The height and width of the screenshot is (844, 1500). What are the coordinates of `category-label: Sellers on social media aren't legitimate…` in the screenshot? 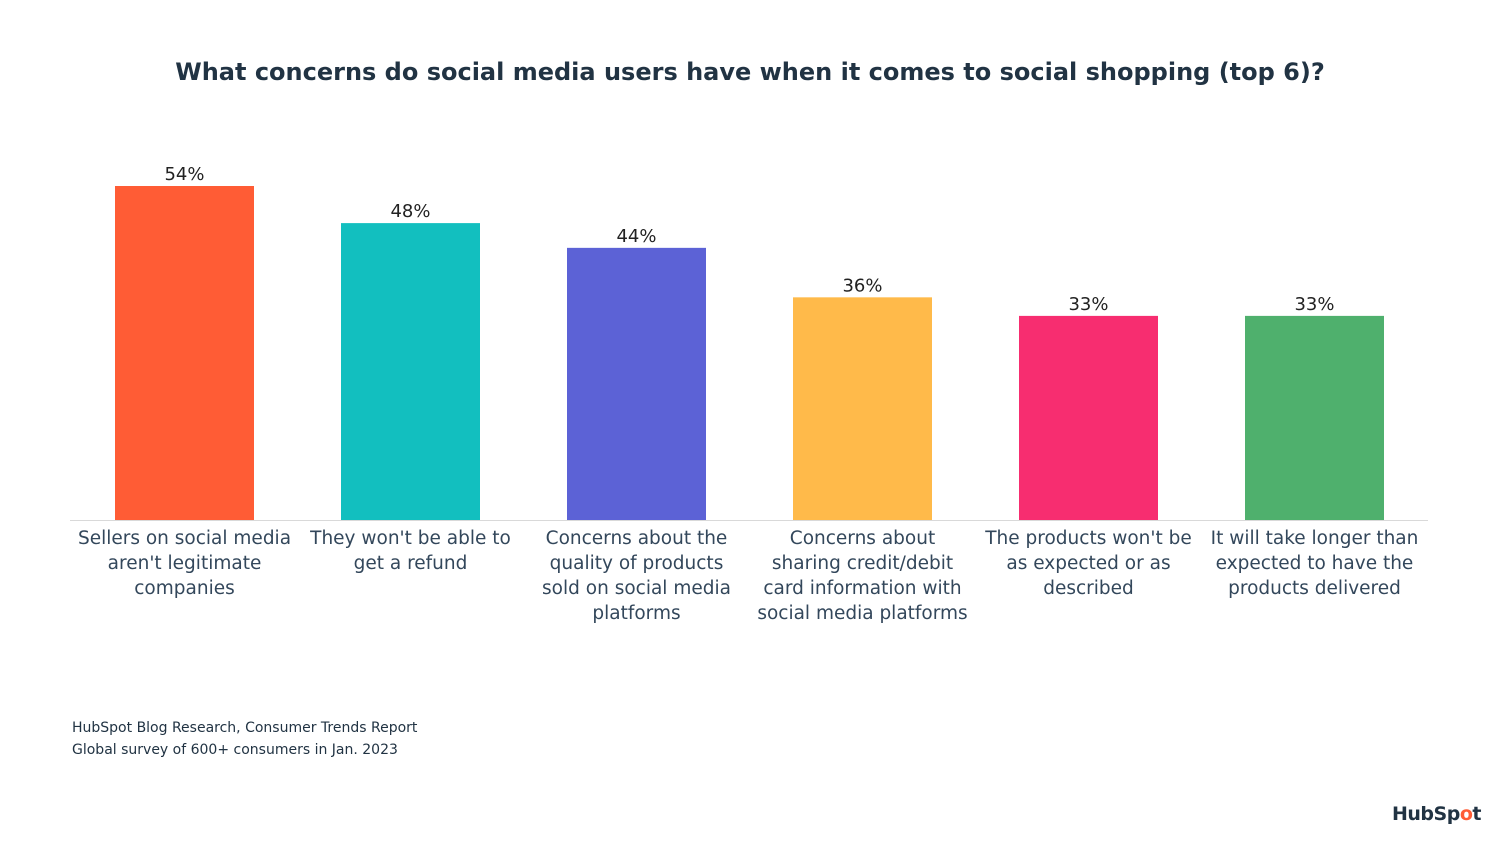 It's located at (185, 563).